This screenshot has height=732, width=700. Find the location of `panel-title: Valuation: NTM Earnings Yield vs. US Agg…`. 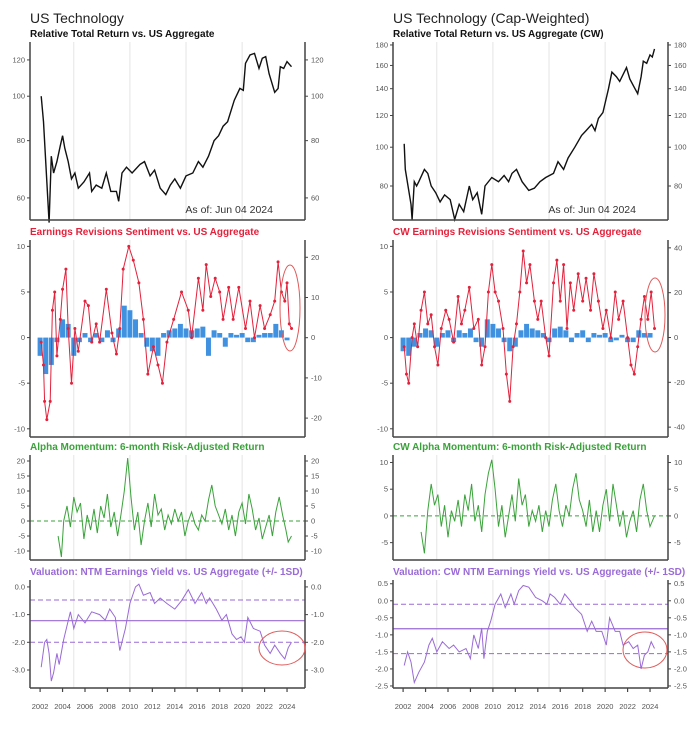

panel-title: Valuation: NTM Earnings Yield vs. US Agg… is located at coordinates (166, 572).